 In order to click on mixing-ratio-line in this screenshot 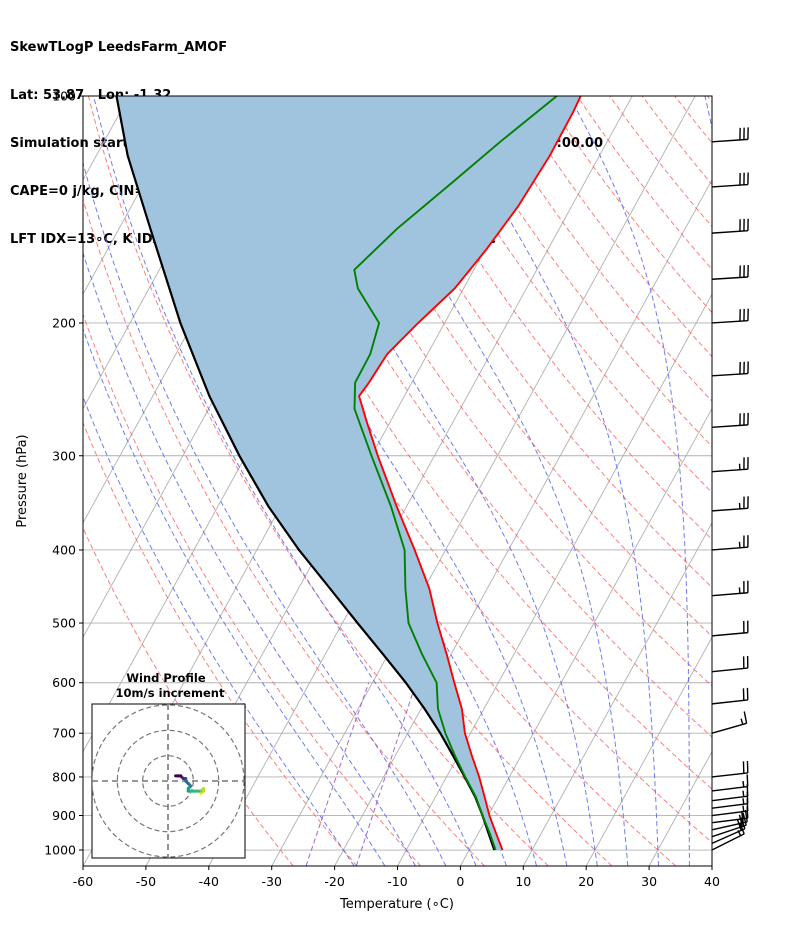, I will do `click(337, 774)`.